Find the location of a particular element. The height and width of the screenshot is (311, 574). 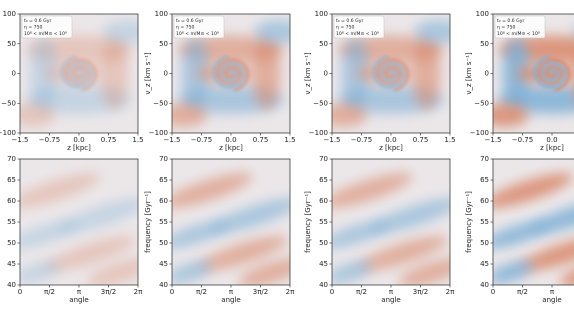

x-tick-label: 3π/2 is located at coordinates (260, 292).